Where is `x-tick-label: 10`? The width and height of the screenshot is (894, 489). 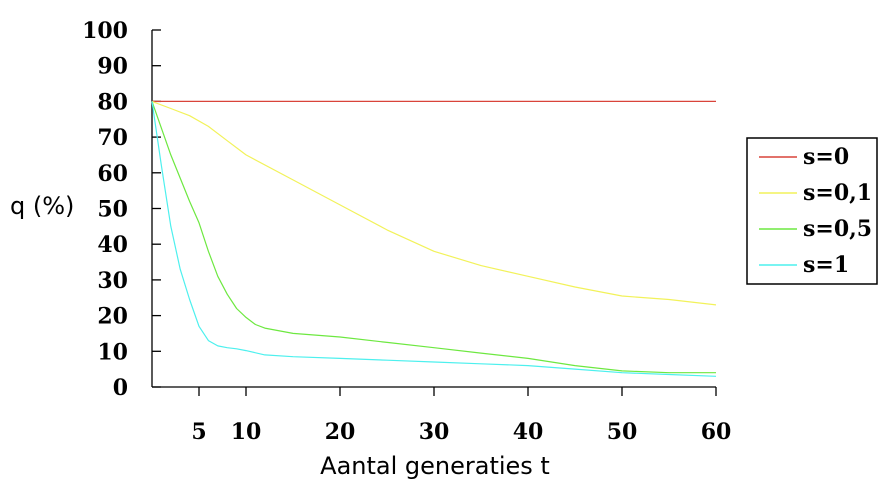 x-tick-label: 10 is located at coordinates (246, 432).